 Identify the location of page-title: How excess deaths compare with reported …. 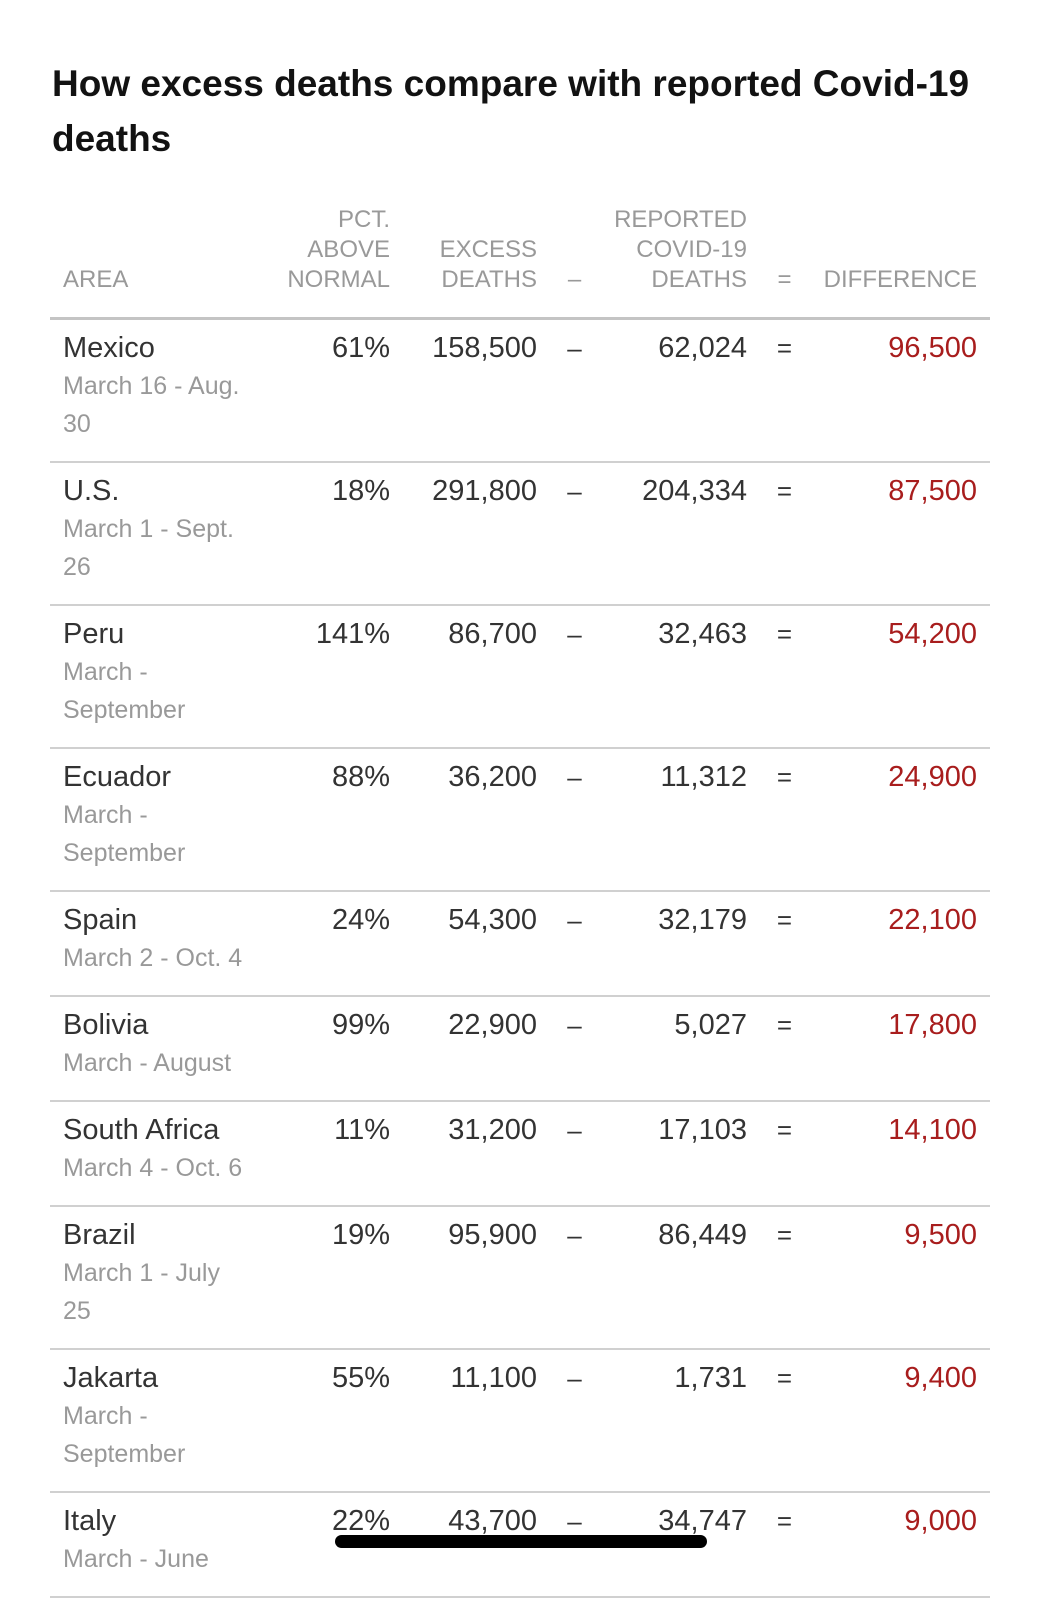
(511, 111).